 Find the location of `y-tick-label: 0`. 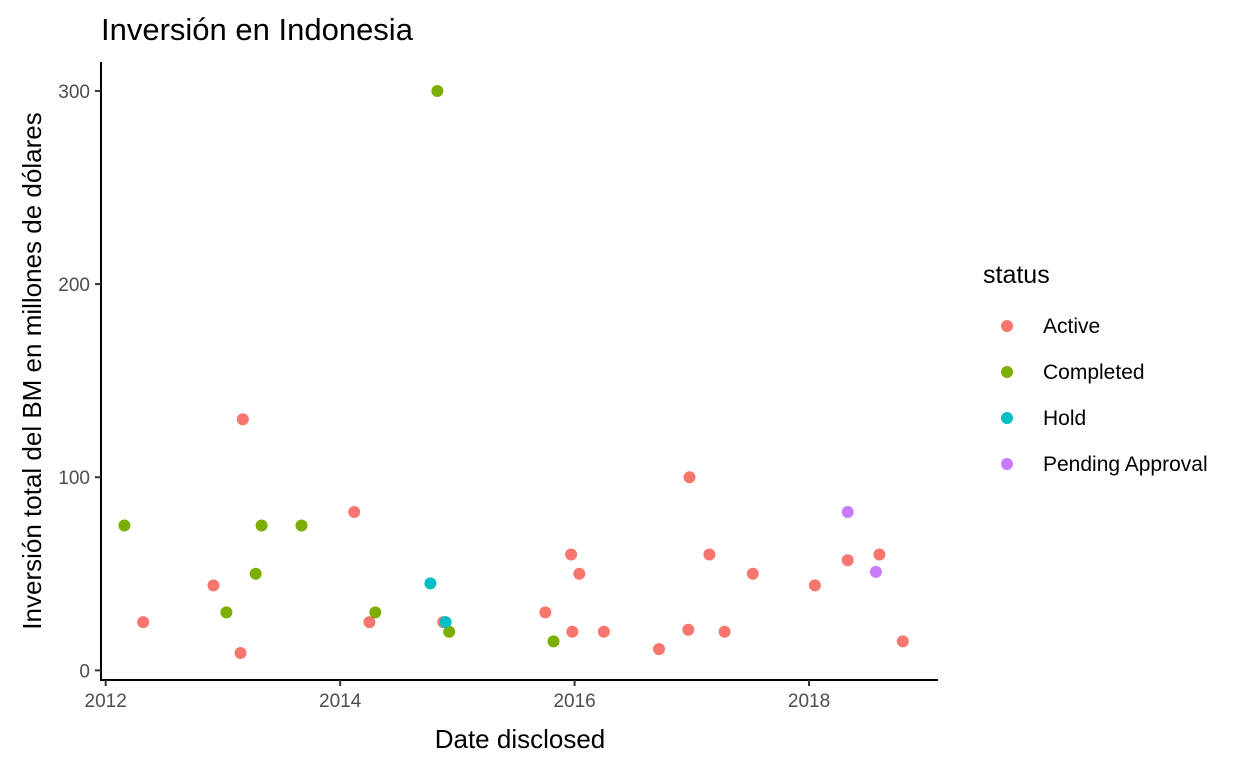

y-tick-label: 0 is located at coordinates (84, 671).